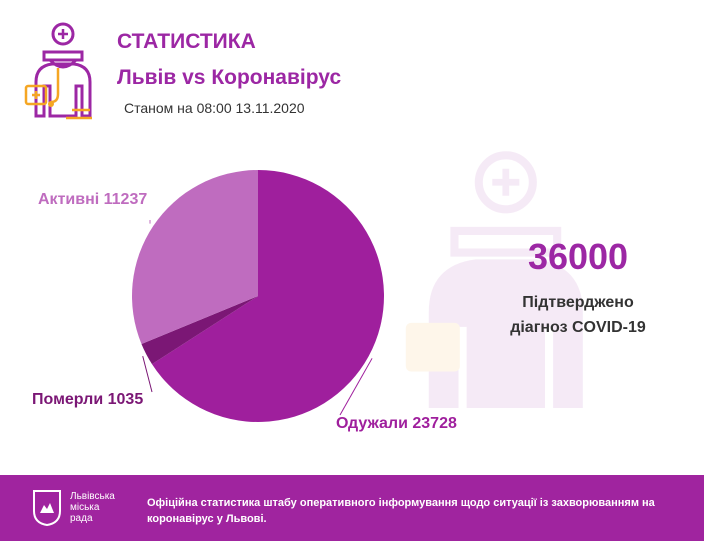  What do you see at coordinates (81, 518) in the screenshot?
I see `footer-org-line3: рада` at bounding box center [81, 518].